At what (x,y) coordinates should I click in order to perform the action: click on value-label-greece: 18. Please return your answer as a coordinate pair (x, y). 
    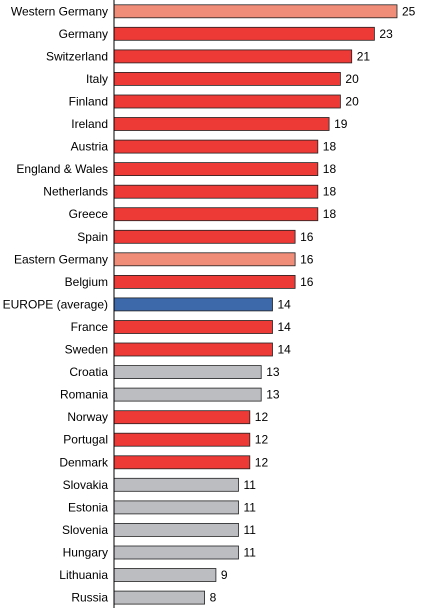
    Looking at the image, I should click on (330, 214).